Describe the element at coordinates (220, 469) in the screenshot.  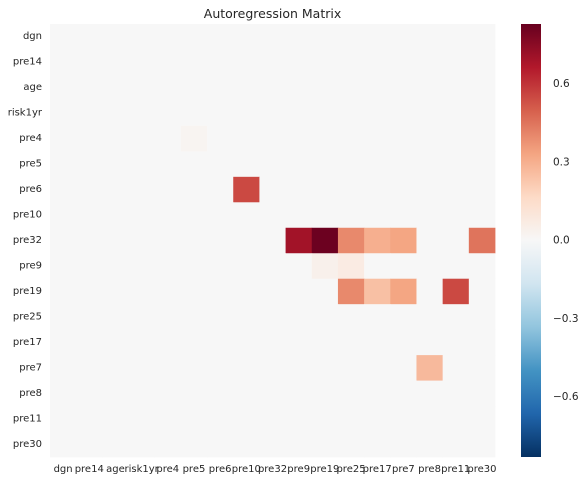
I see `column-label: pre6` at that location.